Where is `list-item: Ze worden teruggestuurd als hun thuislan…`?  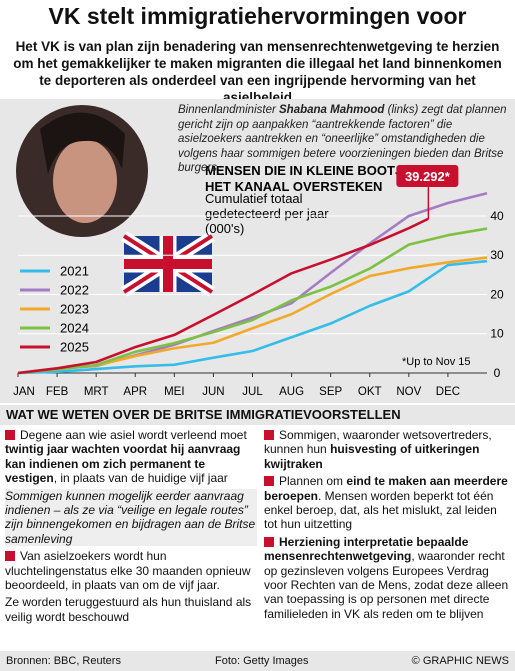 list-item: Ze worden teruggestuurd als hun thuislan… is located at coordinates (131, 609).